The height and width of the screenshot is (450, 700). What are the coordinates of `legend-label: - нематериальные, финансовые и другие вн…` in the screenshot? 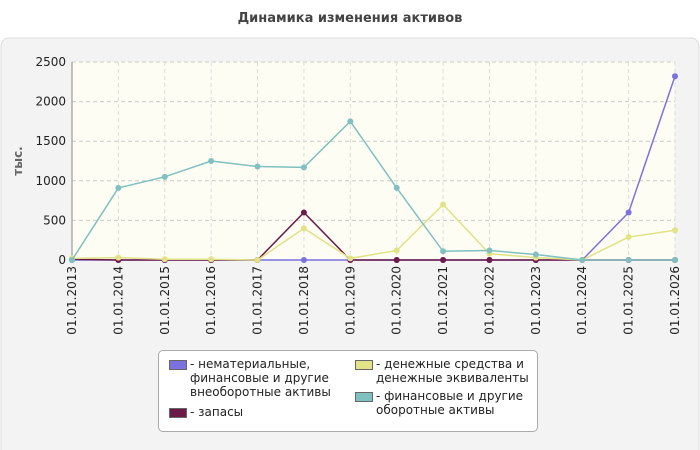 It's located at (260, 378).